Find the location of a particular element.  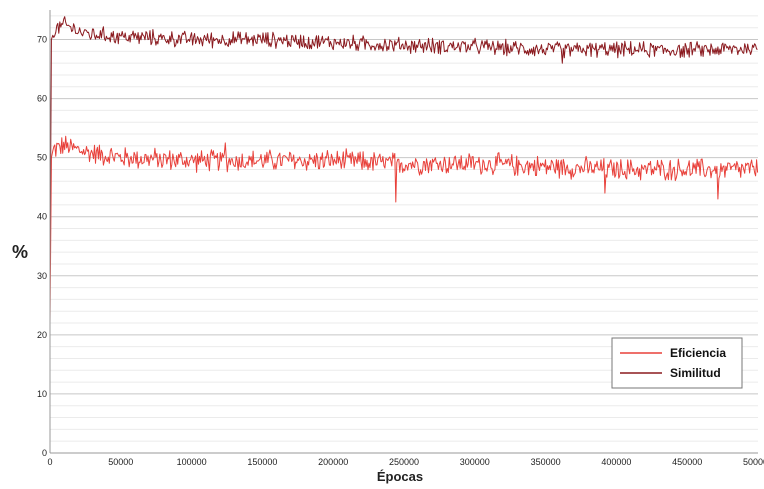

y-tick-label: 20 is located at coordinates (42, 335).